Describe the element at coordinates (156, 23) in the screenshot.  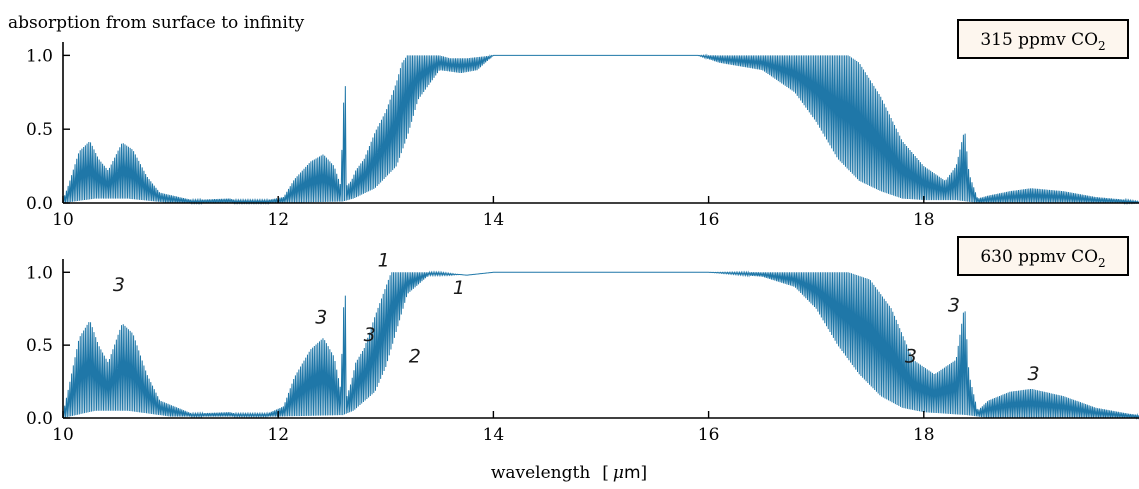
I see `figure-title: absorption from surface to infinity` at that location.